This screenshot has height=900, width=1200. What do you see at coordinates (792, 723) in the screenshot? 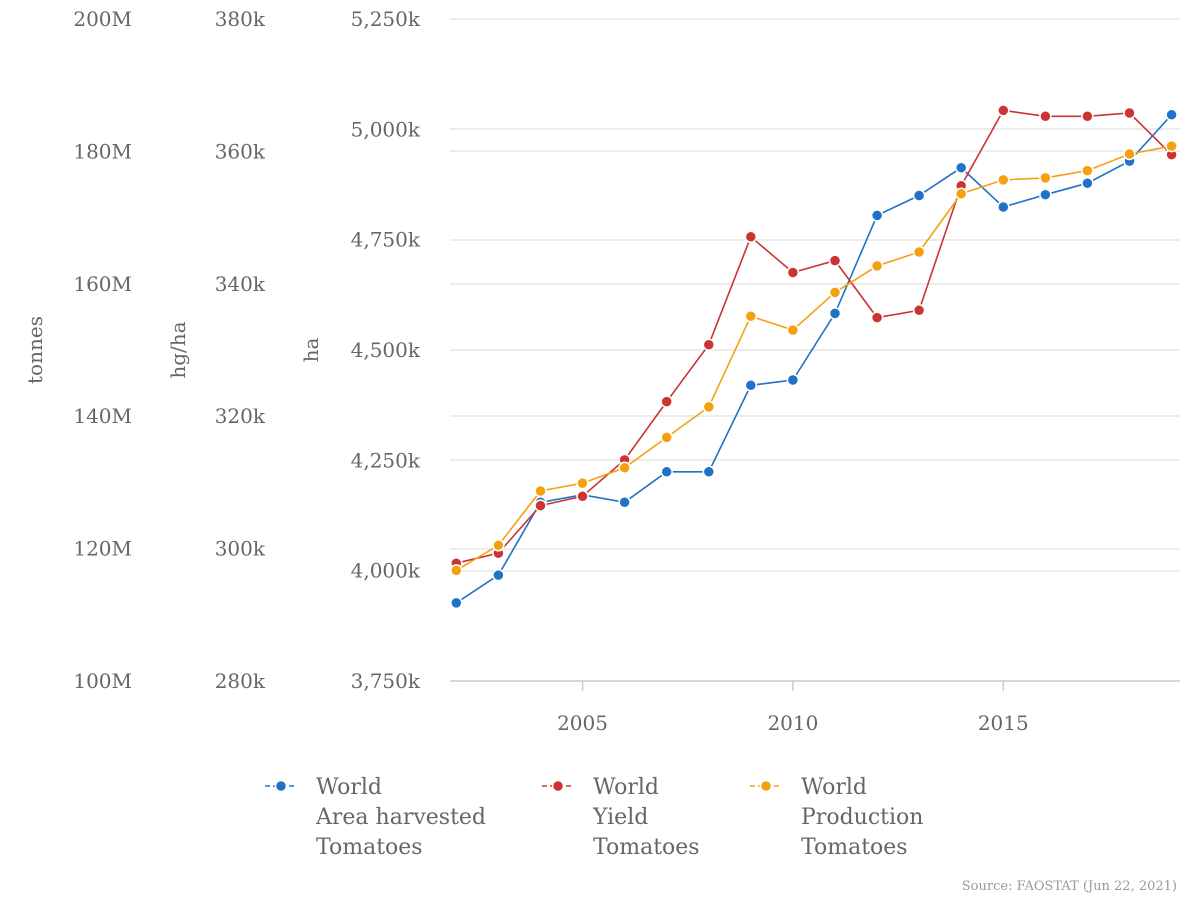
I see `x-tick-label: 2010` at bounding box center [792, 723].